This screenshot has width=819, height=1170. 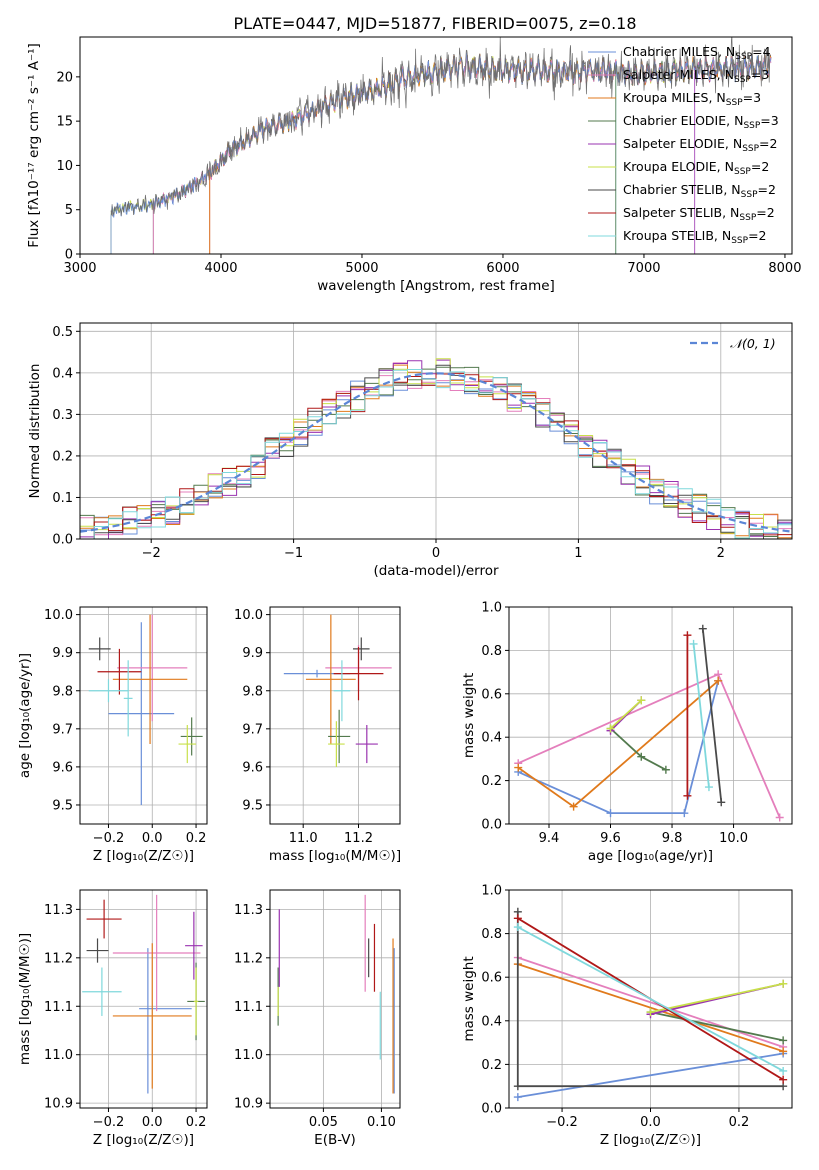 What do you see at coordinates (62, 540) in the screenshot?
I see `y-tick-label: 0.0` at bounding box center [62, 540].